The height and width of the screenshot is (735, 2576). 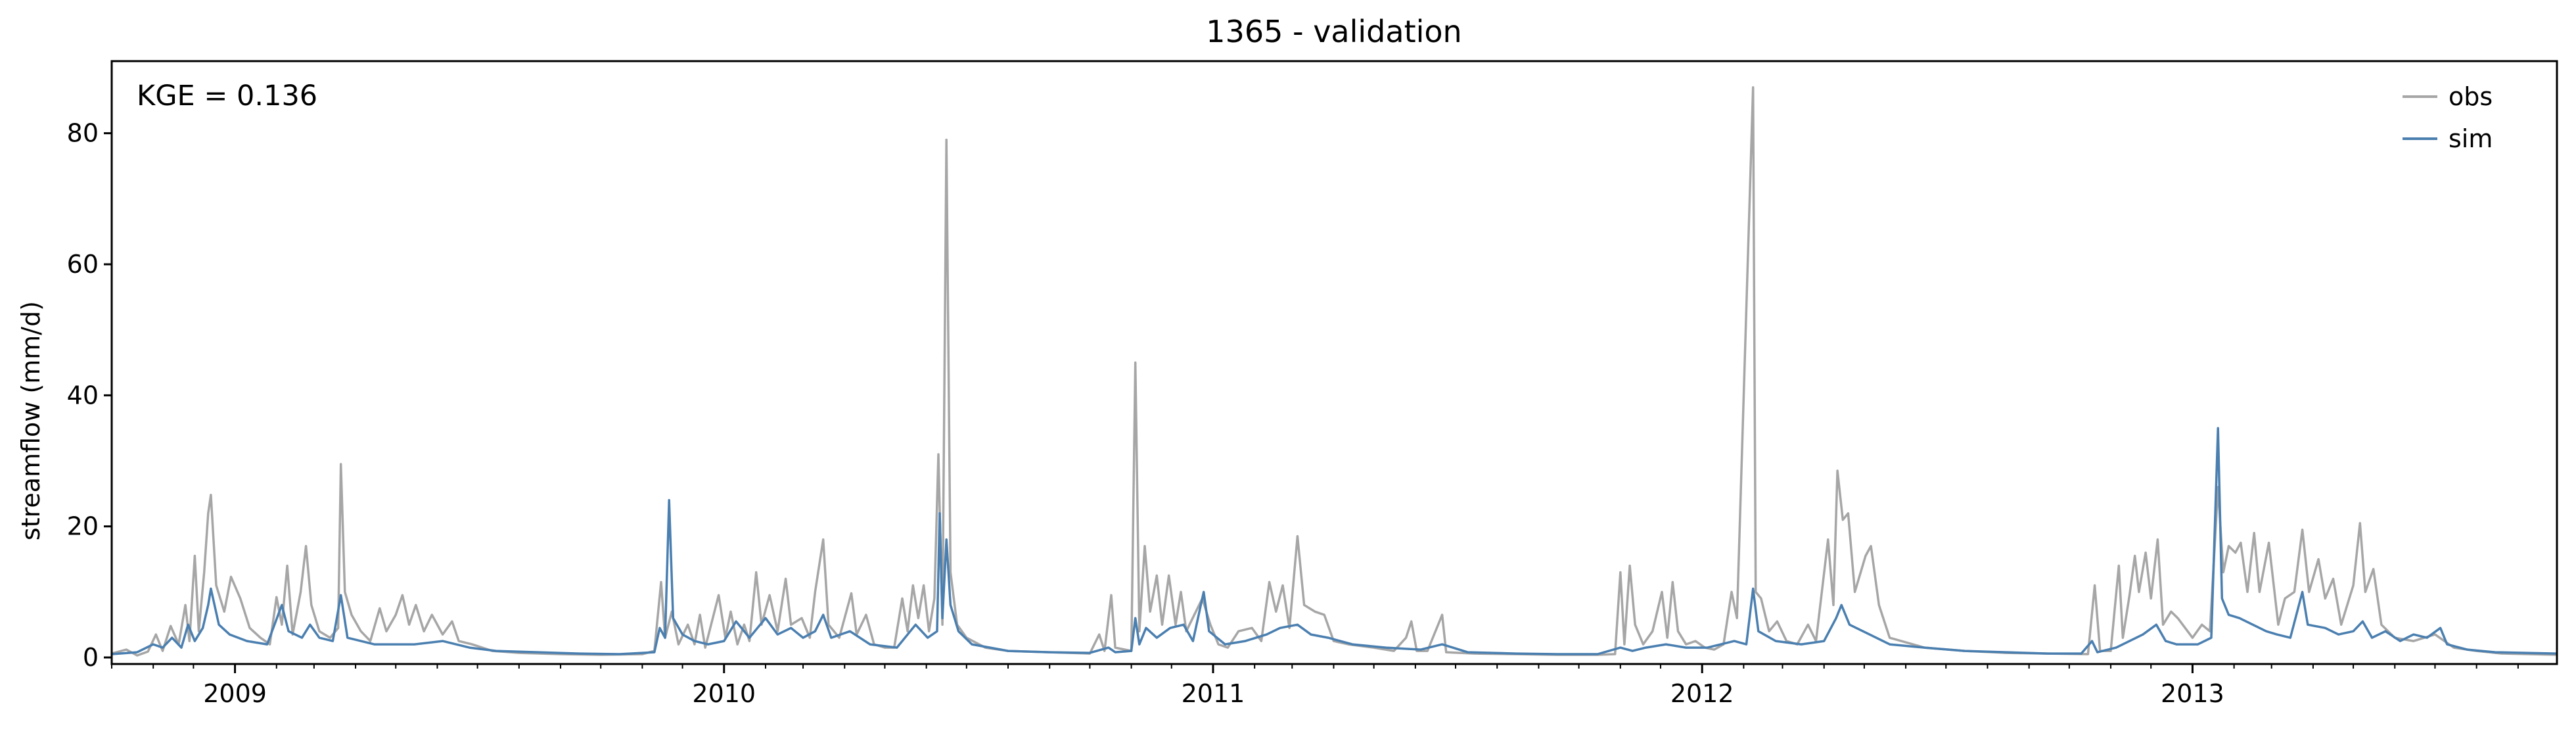 What do you see at coordinates (235, 693) in the screenshot?
I see `x-tick-label-2009: 2009` at bounding box center [235, 693].